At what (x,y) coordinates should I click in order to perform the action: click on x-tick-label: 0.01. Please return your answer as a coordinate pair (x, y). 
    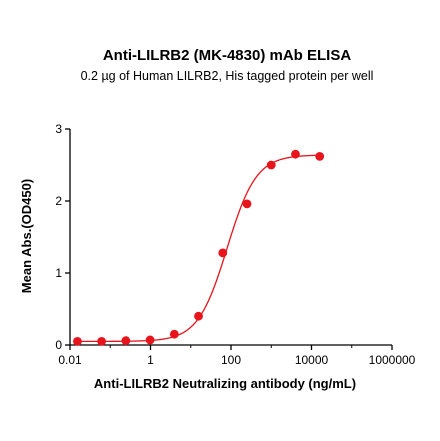
    Looking at the image, I should click on (70, 360).